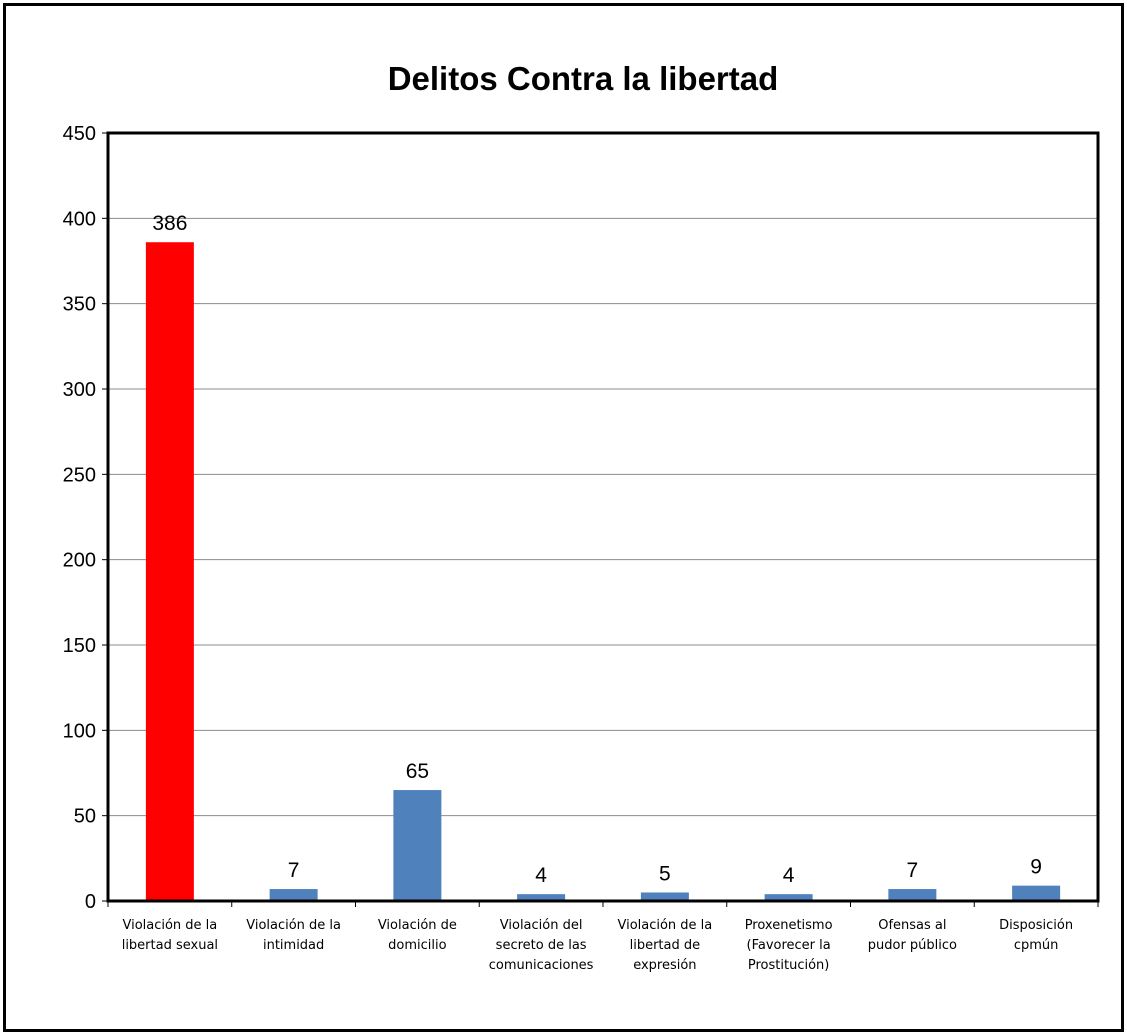  What do you see at coordinates (583, 78) in the screenshot?
I see `chart-title: Delitos Contra la libertad` at bounding box center [583, 78].